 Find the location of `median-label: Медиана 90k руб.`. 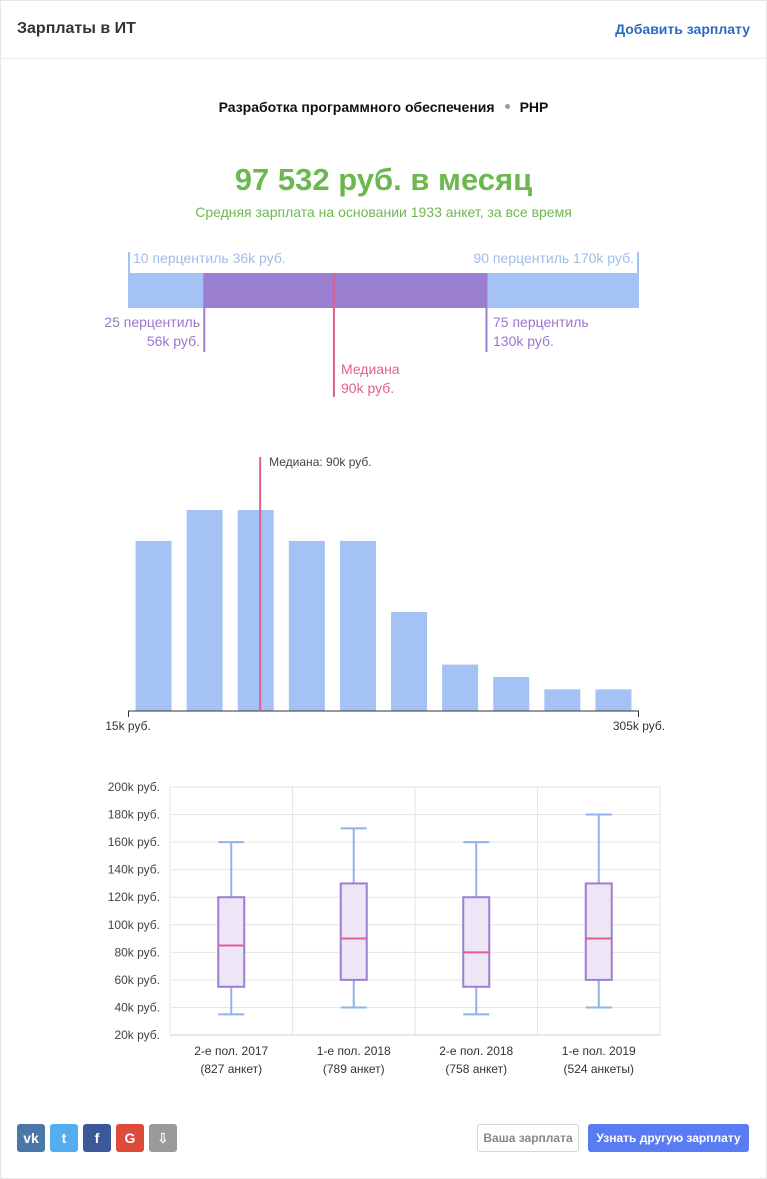

median-label: Медиана 90k руб. is located at coordinates (370, 379).